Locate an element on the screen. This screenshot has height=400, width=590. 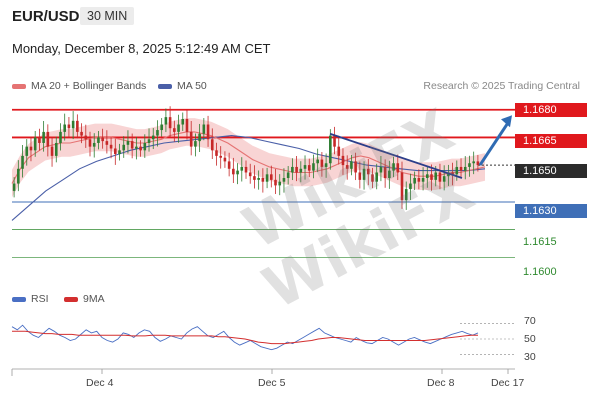
level-label-1.1665: 1.1665 is located at coordinates (551, 141).